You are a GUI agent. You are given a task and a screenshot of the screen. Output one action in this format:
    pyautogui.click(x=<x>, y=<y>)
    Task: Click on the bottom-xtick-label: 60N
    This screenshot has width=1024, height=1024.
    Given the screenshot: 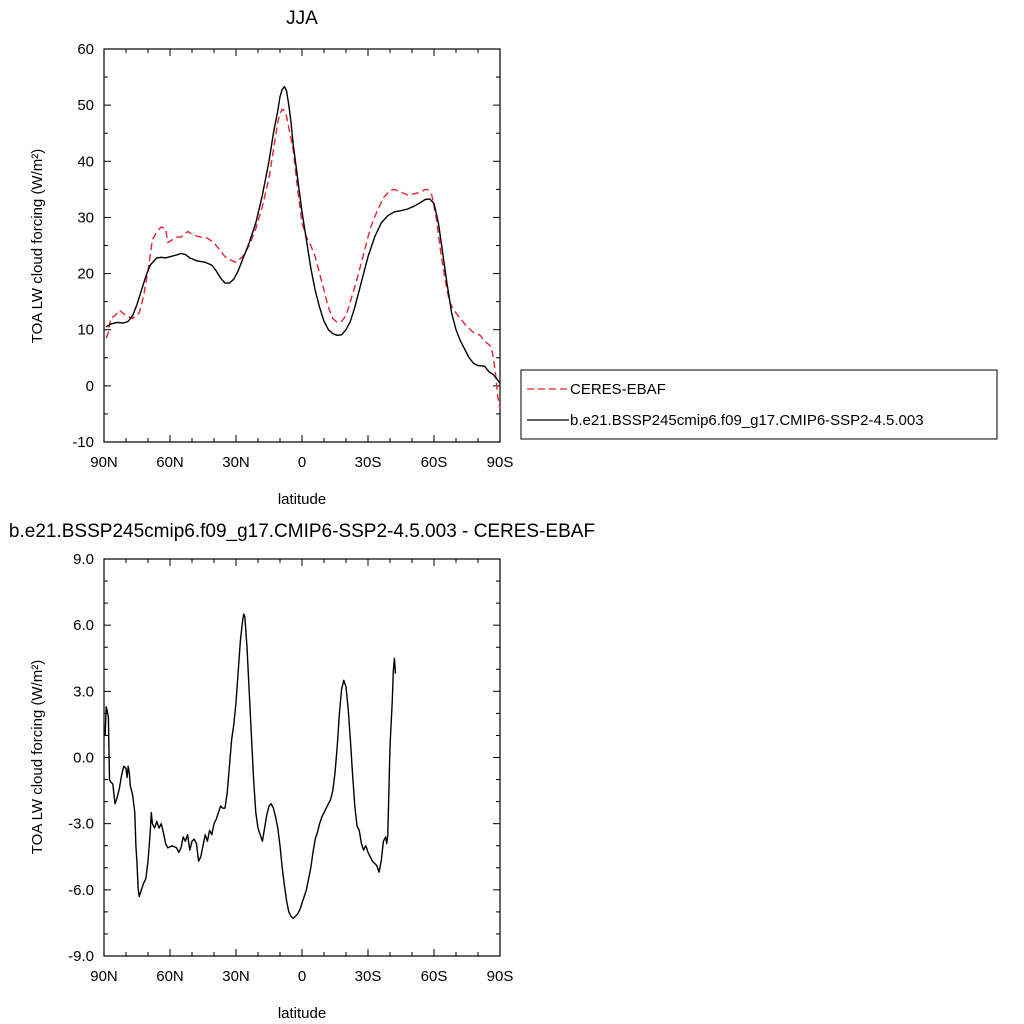 What is the action you would take?
    pyautogui.click(x=170, y=976)
    